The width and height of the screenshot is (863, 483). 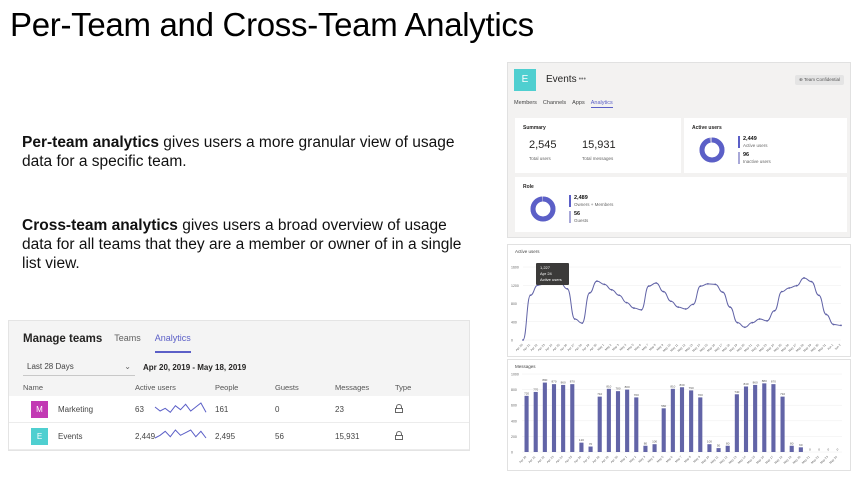 What do you see at coordinates (785, 348) in the screenshot?
I see `x-tick-label: May 26` at bounding box center [785, 348].